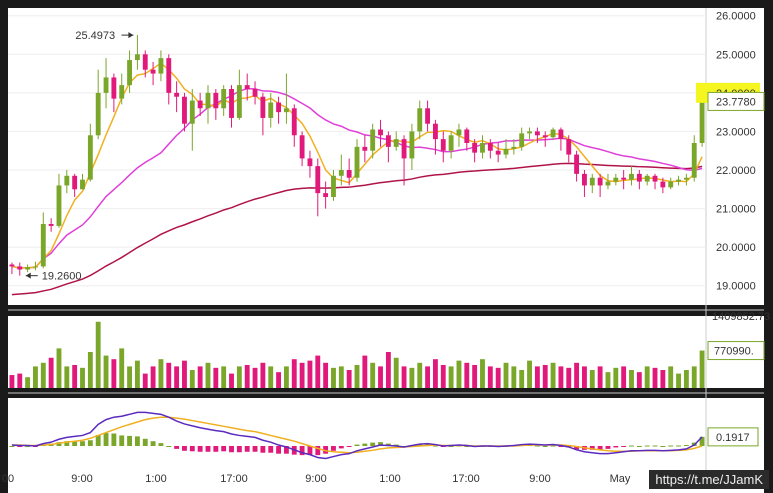  Describe the element at coordinates (357, 435) in the screenshot. I see `macd-line` at that location.